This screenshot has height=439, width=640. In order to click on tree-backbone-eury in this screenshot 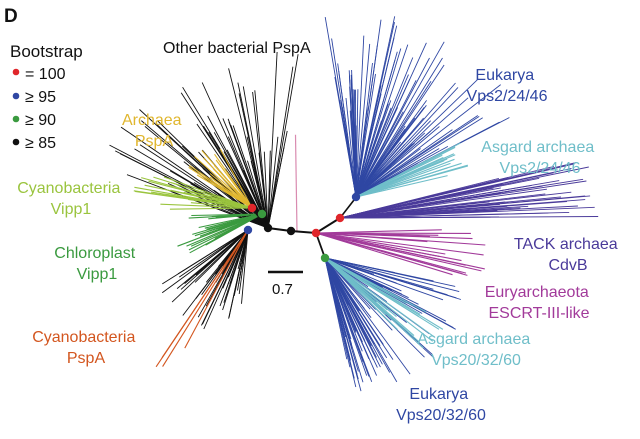, I will do `click(320, 245)`.